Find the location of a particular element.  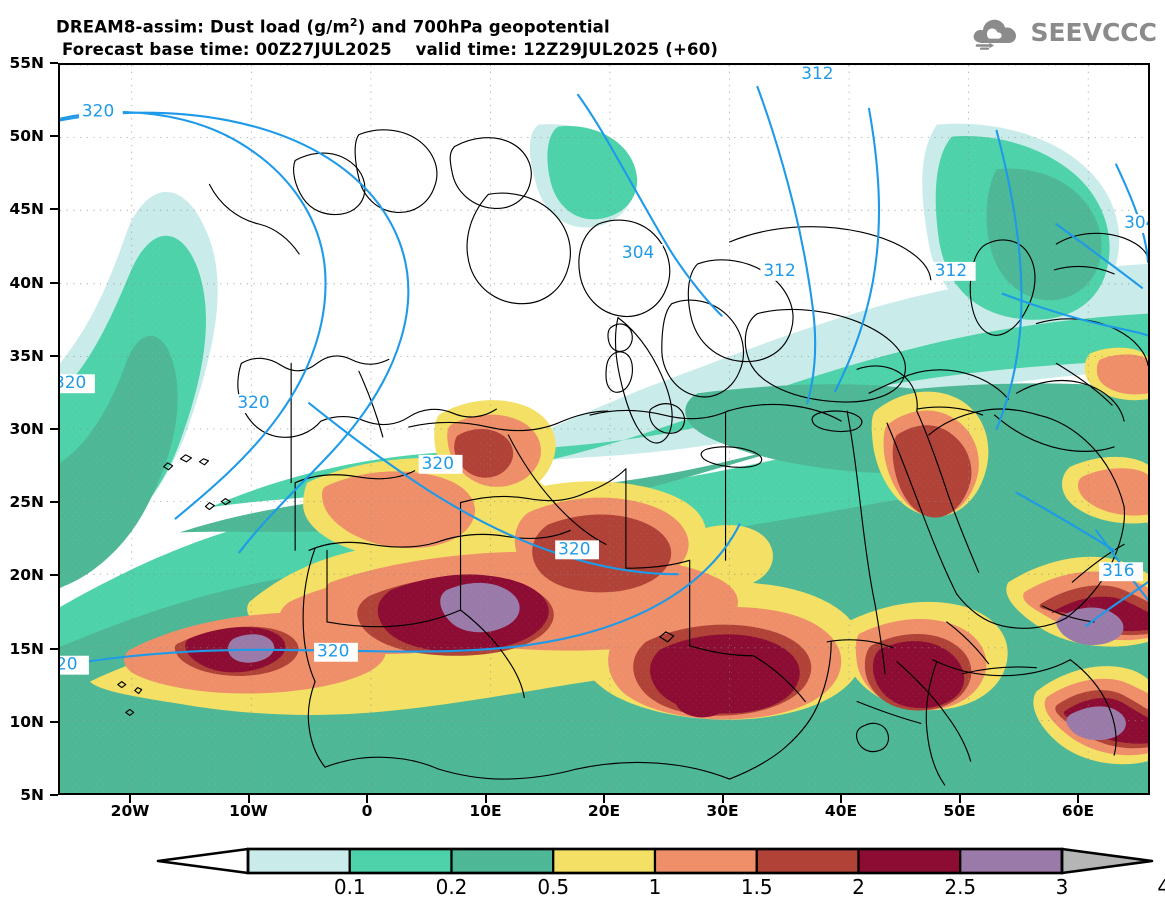

y-axis-label: 55N is located at coordinates (26, 63).